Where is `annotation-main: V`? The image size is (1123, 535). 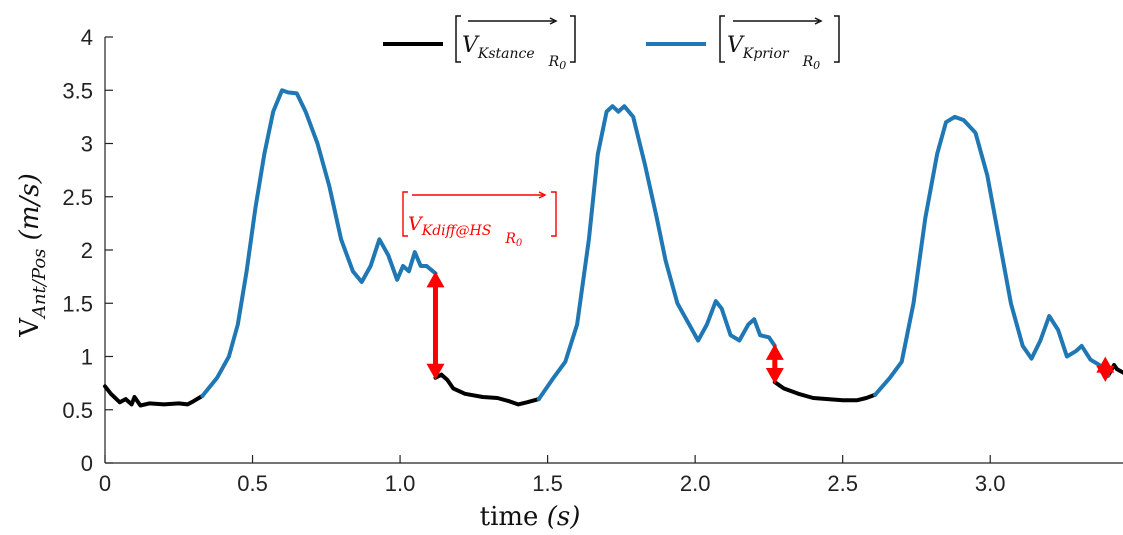
annotation-main: V is located at coordinates (416, 224).